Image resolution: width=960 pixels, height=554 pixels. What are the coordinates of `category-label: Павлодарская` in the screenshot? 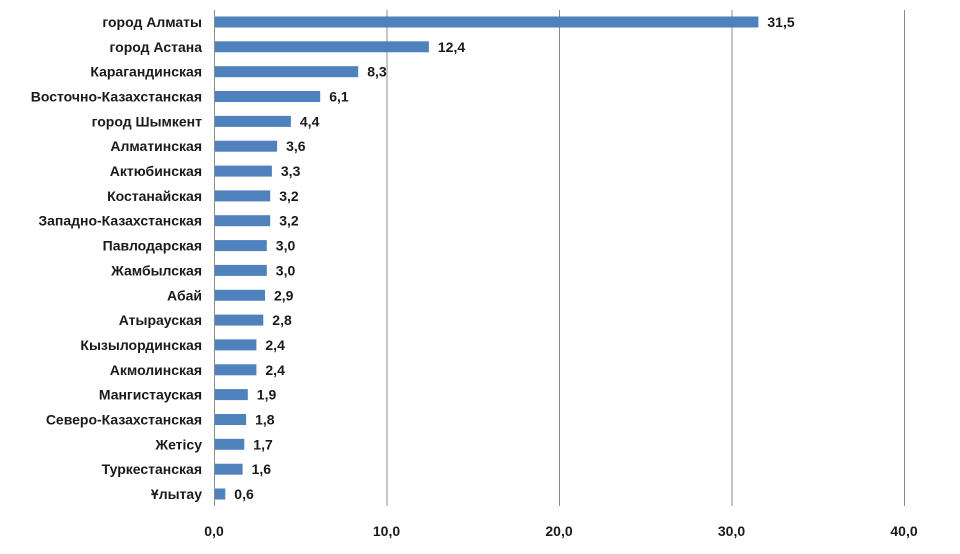 It's located at (152, 246).